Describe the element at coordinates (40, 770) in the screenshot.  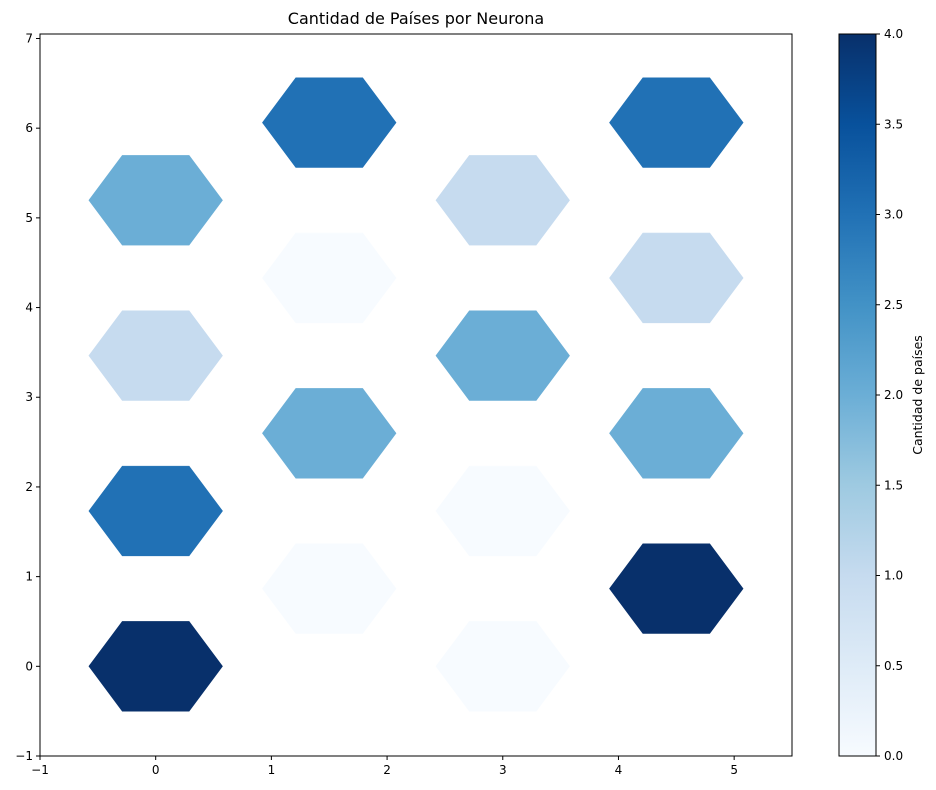
I see `x-tick-label: −1` at that location.